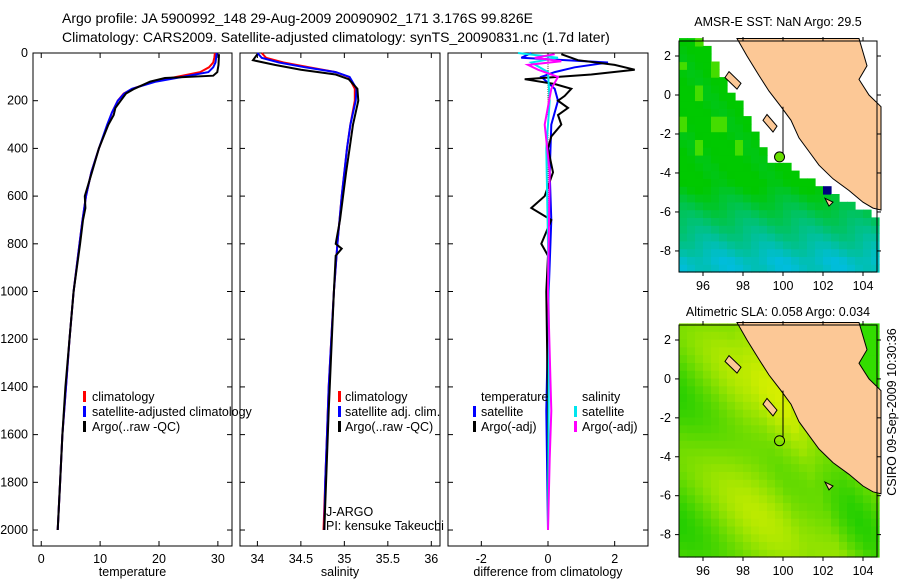 The image size is (900, 580). Describe the element at coordinates (305, 292) in the screenshot. I see `series-line-argo-raw-qc-` at that location.